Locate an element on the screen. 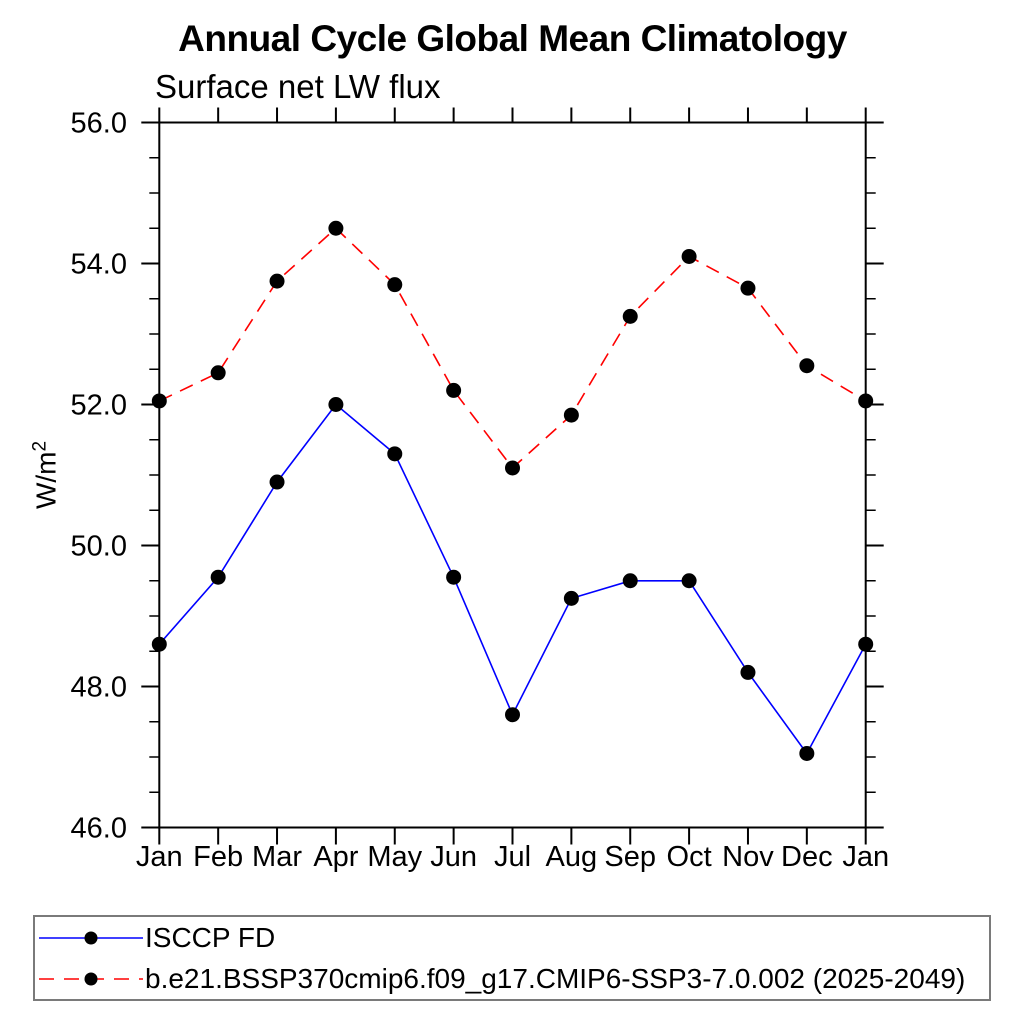  y-tick-label: 52.0 is located at coordinates (99, 406).